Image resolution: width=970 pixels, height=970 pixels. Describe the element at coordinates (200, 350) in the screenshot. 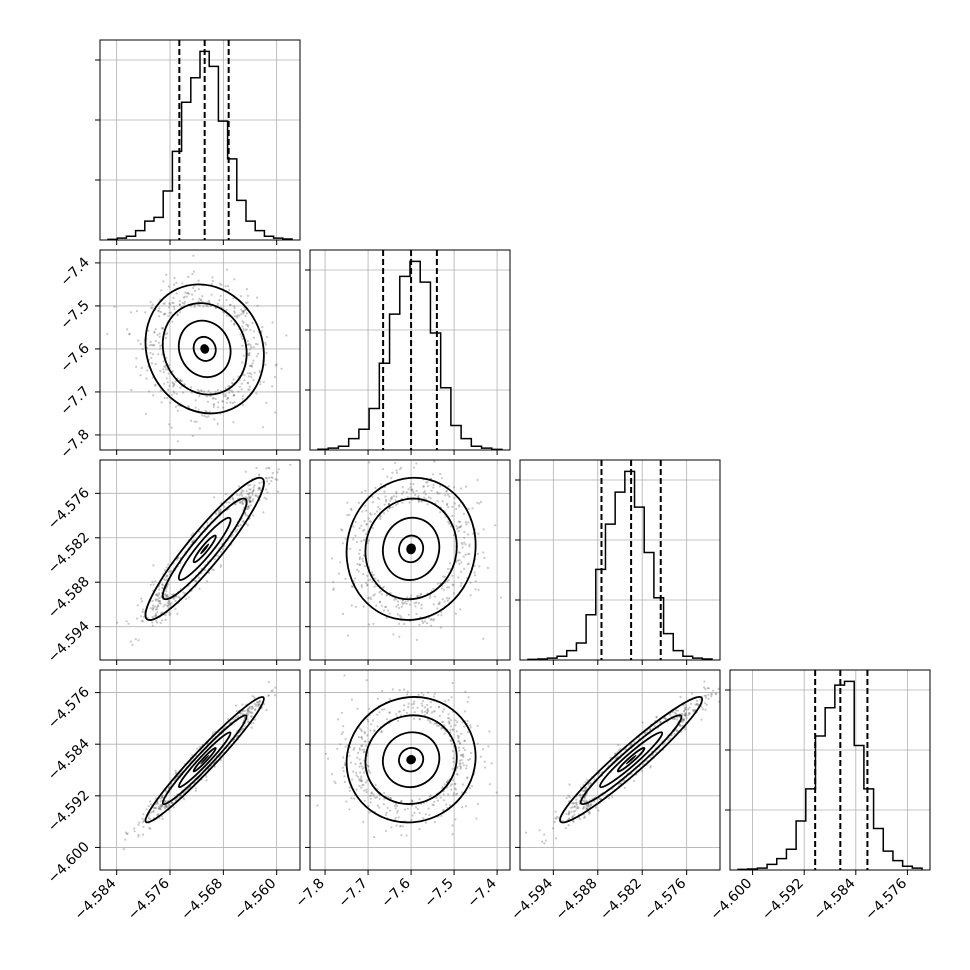

I see `panel-frame` at that location.